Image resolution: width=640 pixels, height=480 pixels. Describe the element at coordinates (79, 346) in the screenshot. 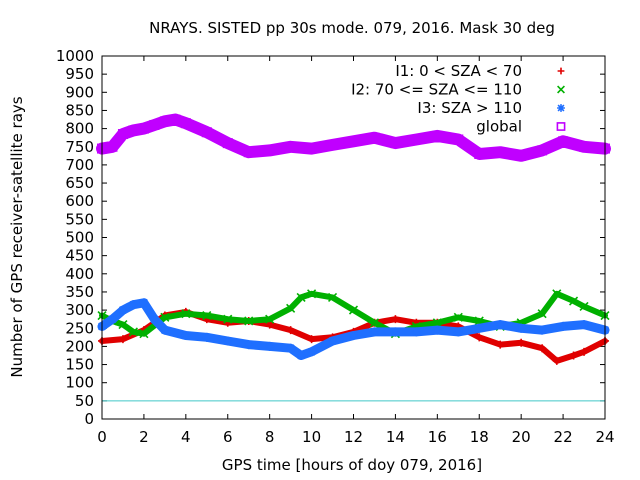

I see `y-tick-label: 200` at that location.